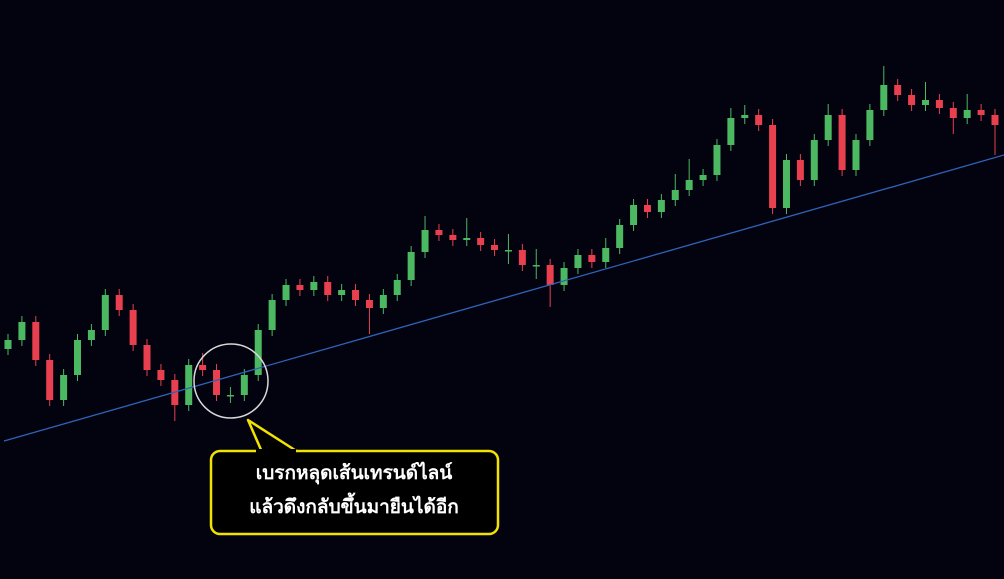 The height and width of the screenshot is (579, 1004). I want to click on callout-text: แล้วดึงกลับขึ้นมายืนได้อีก, so click(353, 505).